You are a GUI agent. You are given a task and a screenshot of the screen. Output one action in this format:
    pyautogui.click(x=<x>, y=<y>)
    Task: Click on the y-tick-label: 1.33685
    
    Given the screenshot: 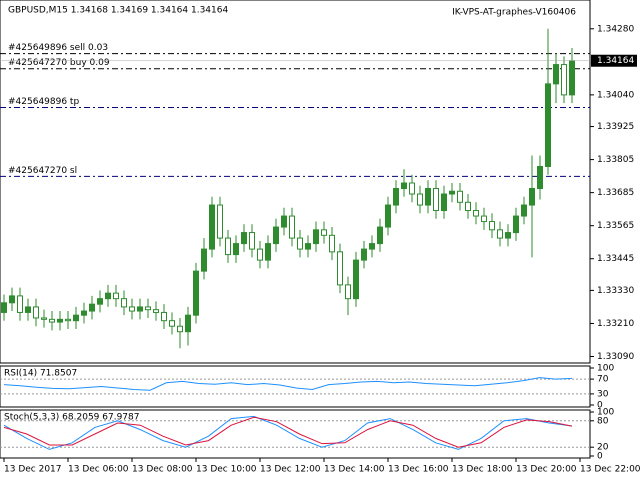 What is the action you would take?
    pyautogui.click(x=615, y=193)
    